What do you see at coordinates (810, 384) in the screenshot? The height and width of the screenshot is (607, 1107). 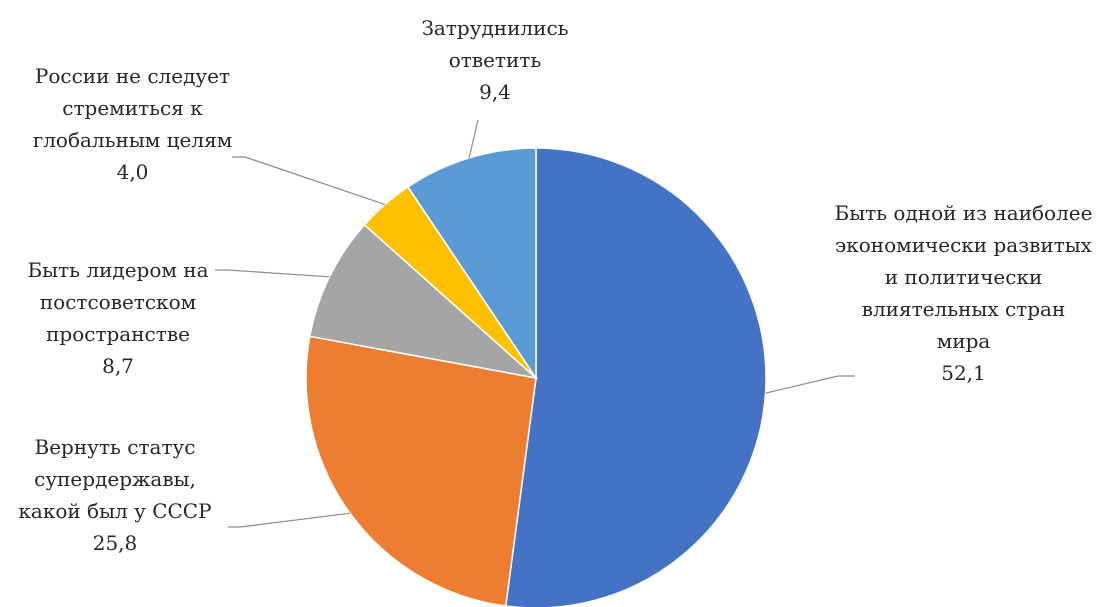 I see `leader-line-economic-leader` at bounding box center [810, 384].